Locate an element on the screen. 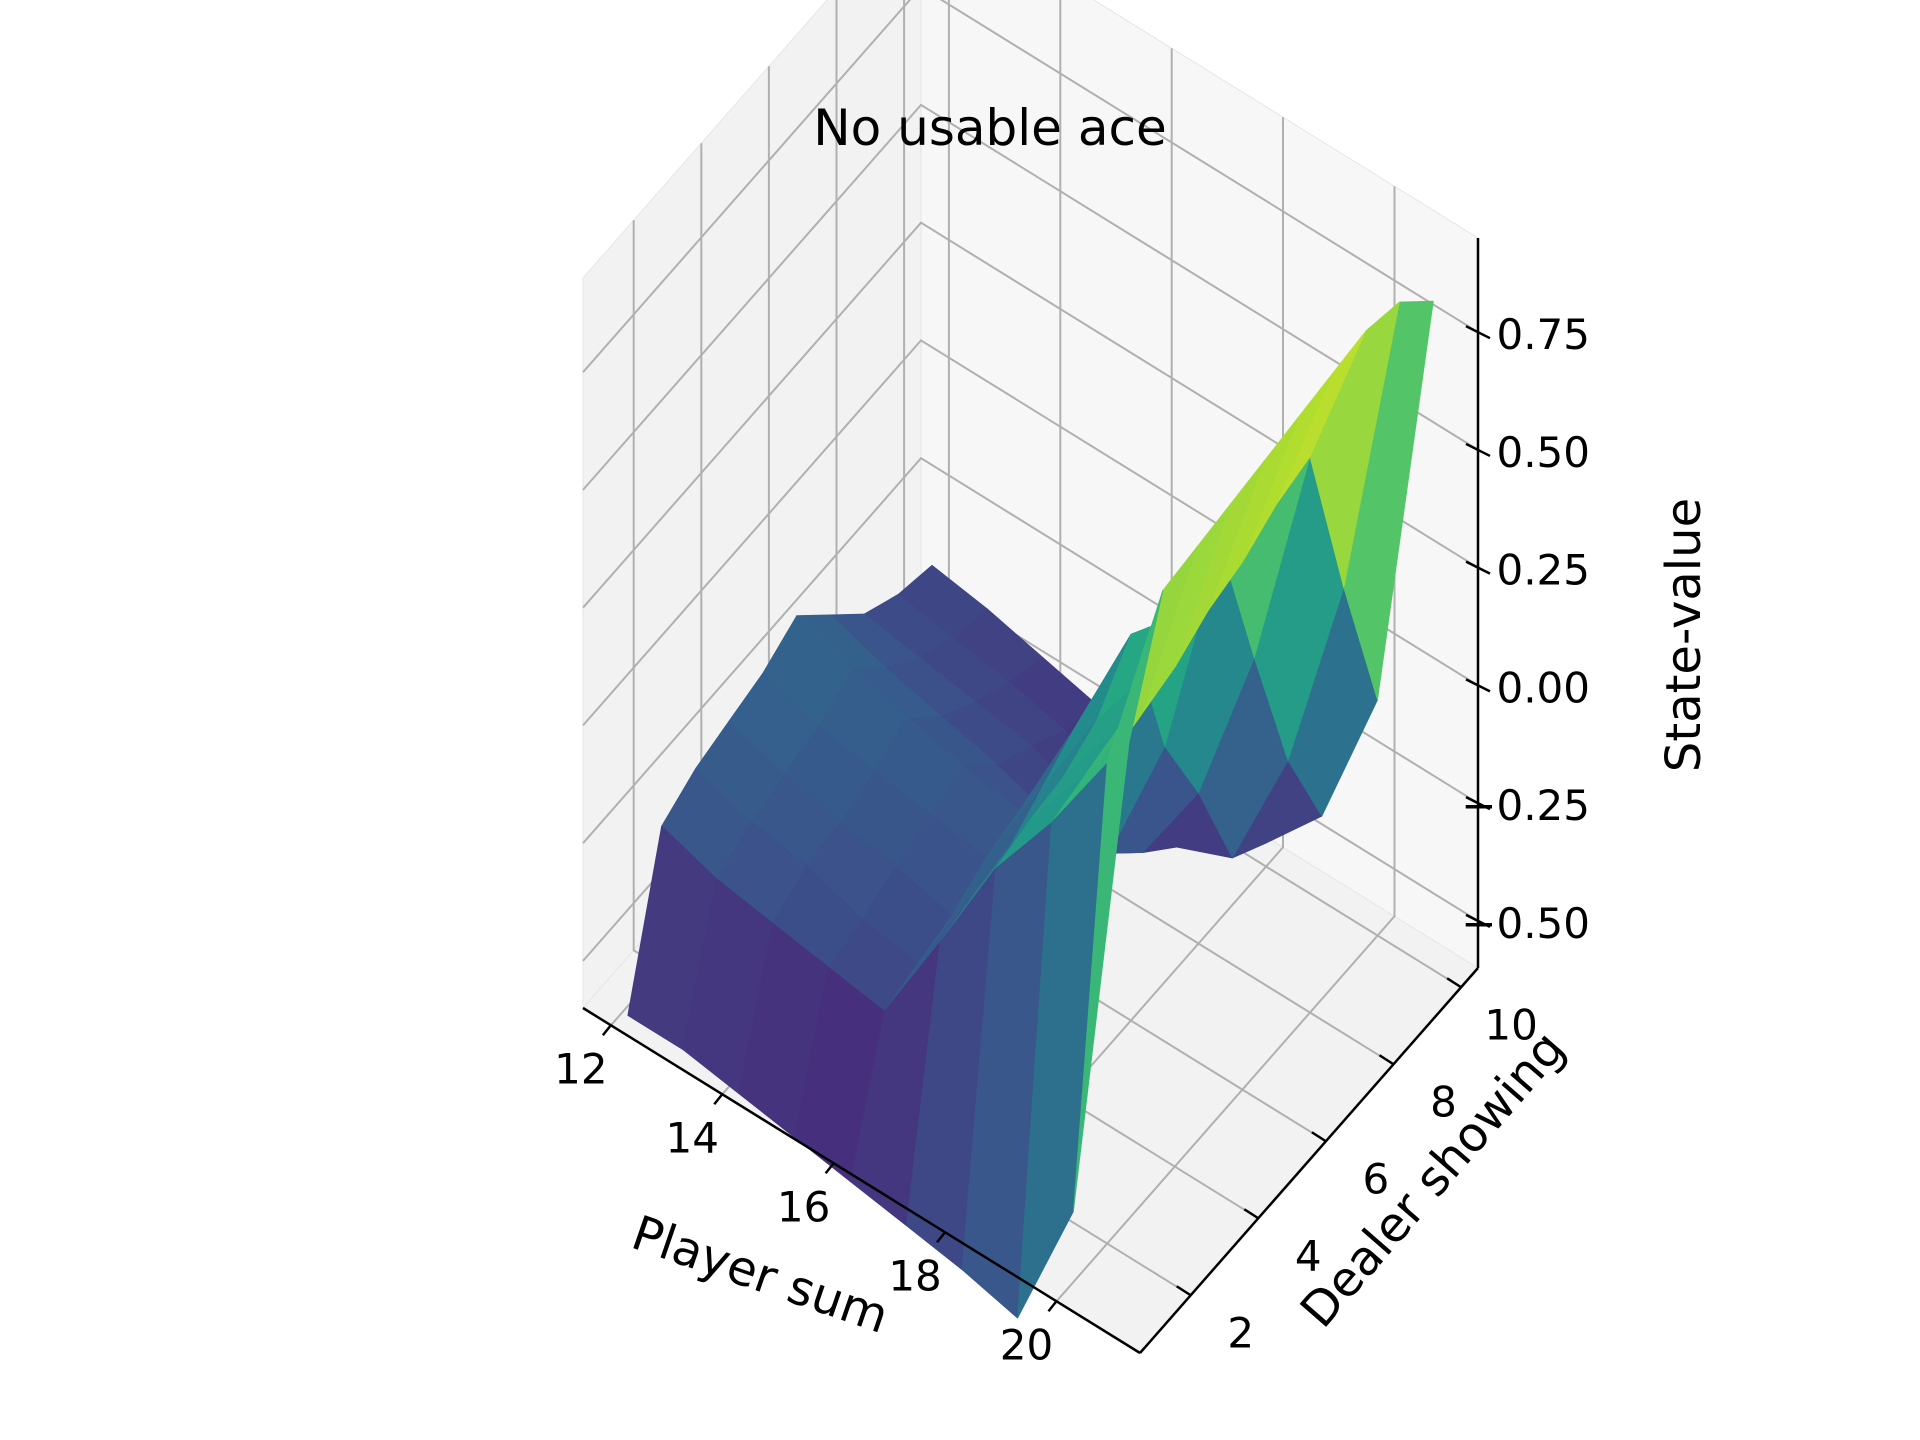 The width and height of the screenshot is (1920, 1440). z-tick-label: 0.25 is located at coordinates (1543, 570).